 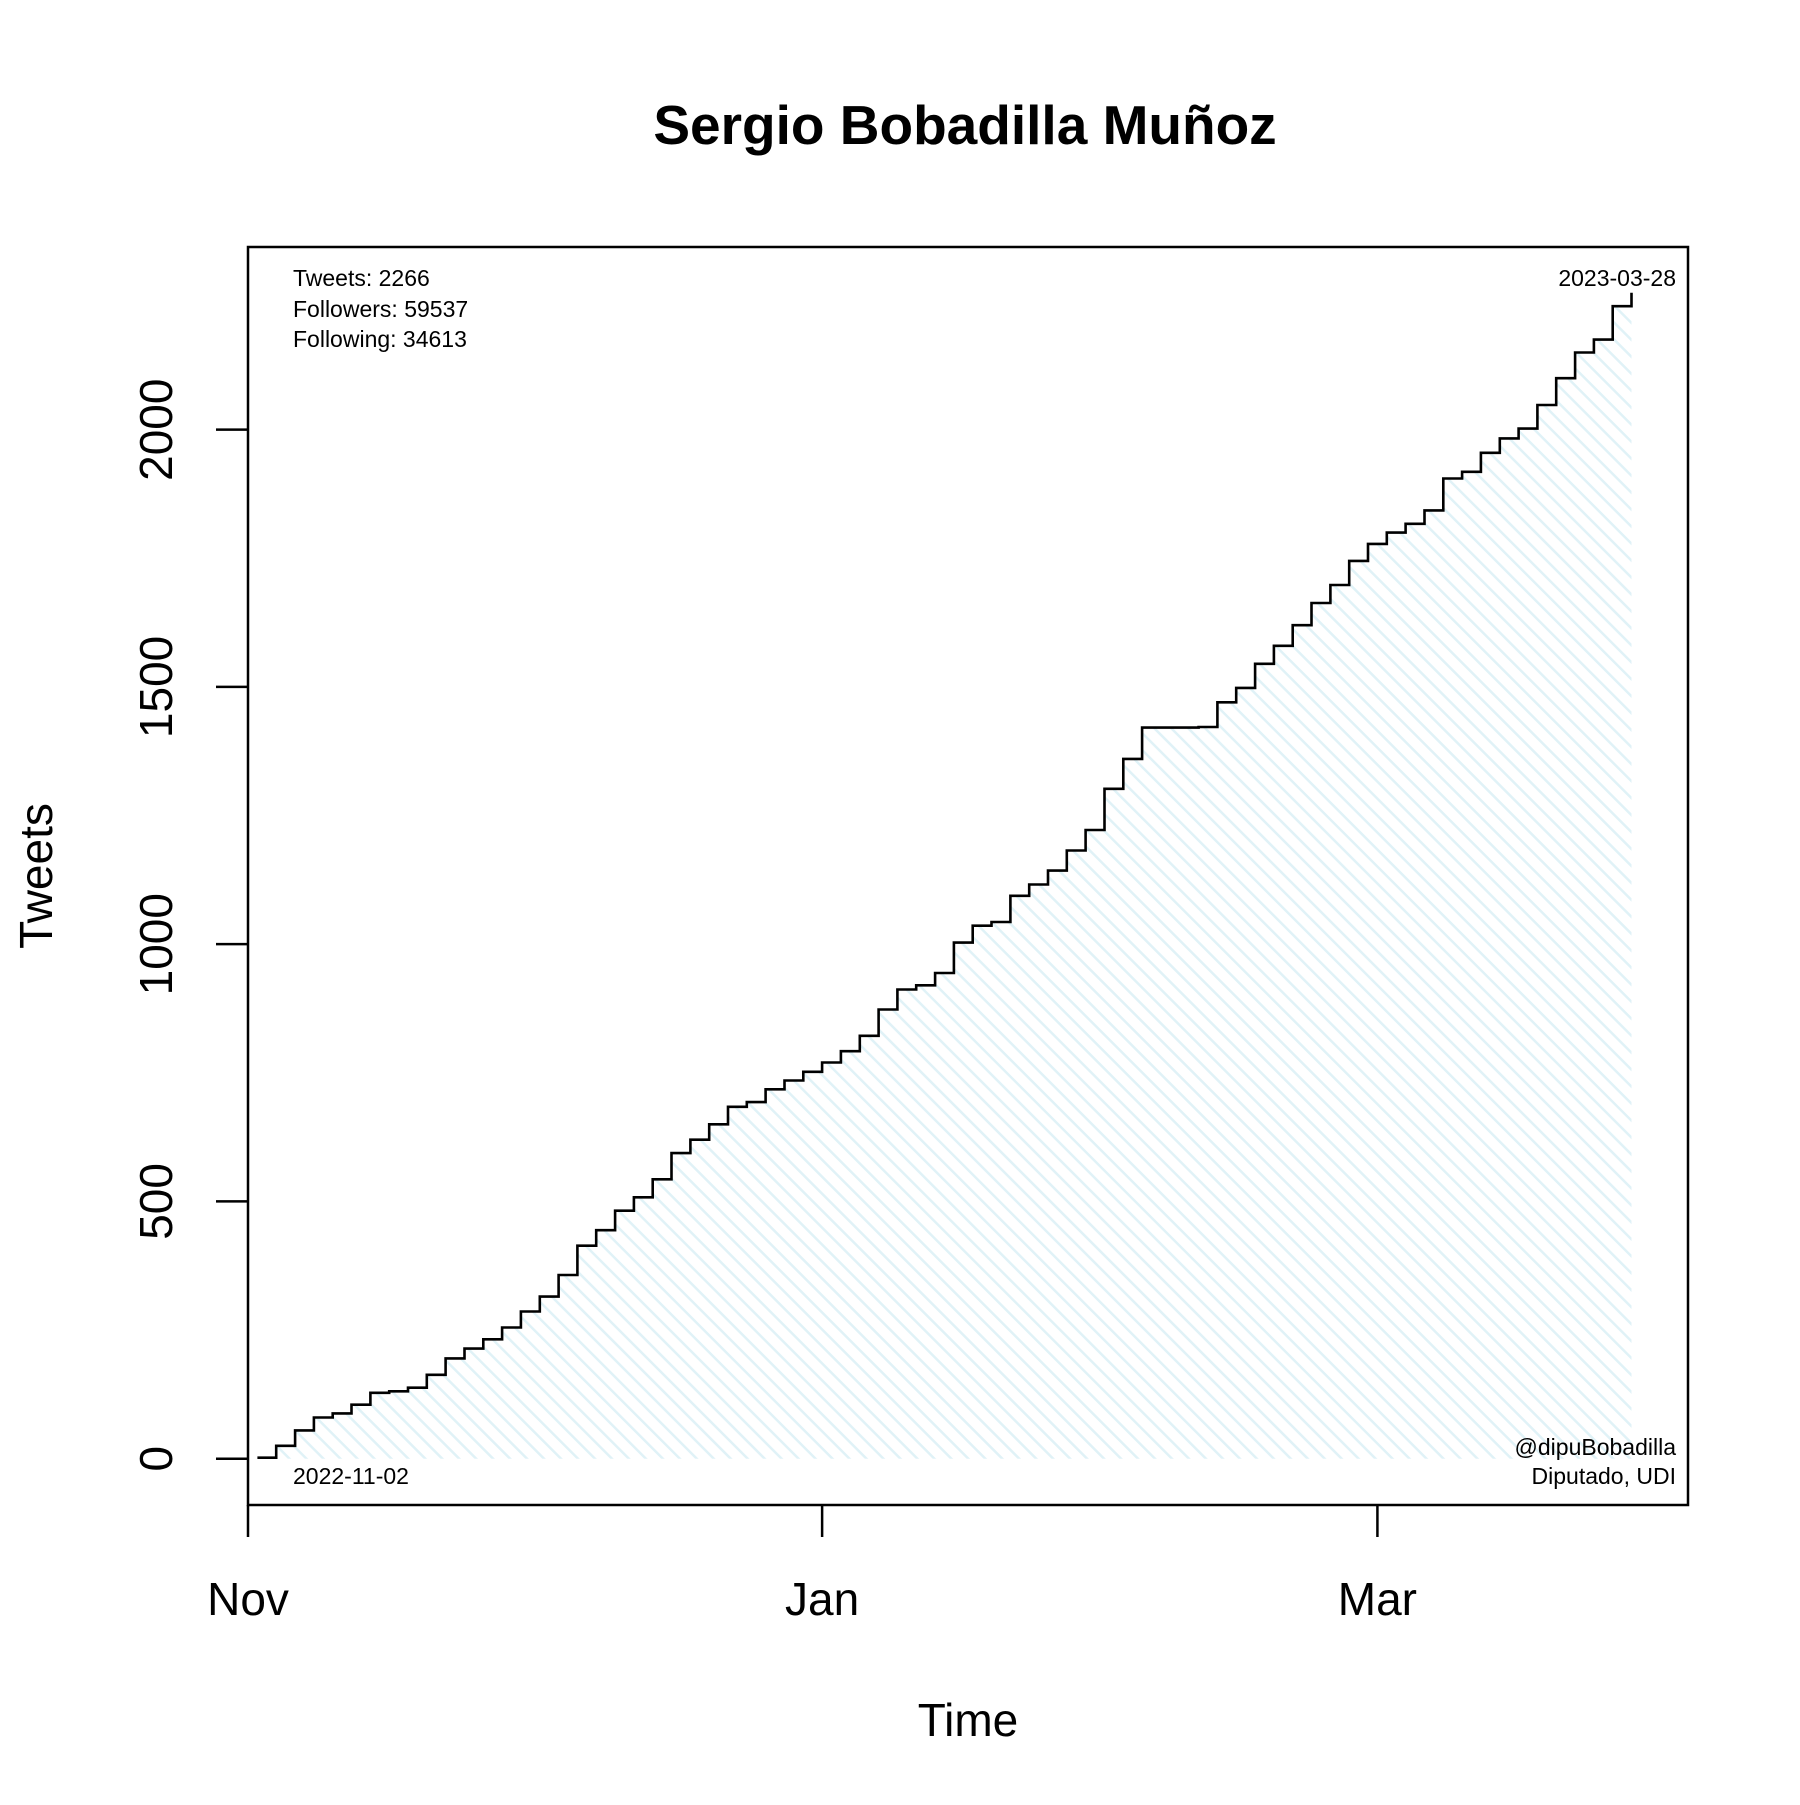 I want to click on end-date-annotation: 2023-03-28, so click(x=1617, y=278).